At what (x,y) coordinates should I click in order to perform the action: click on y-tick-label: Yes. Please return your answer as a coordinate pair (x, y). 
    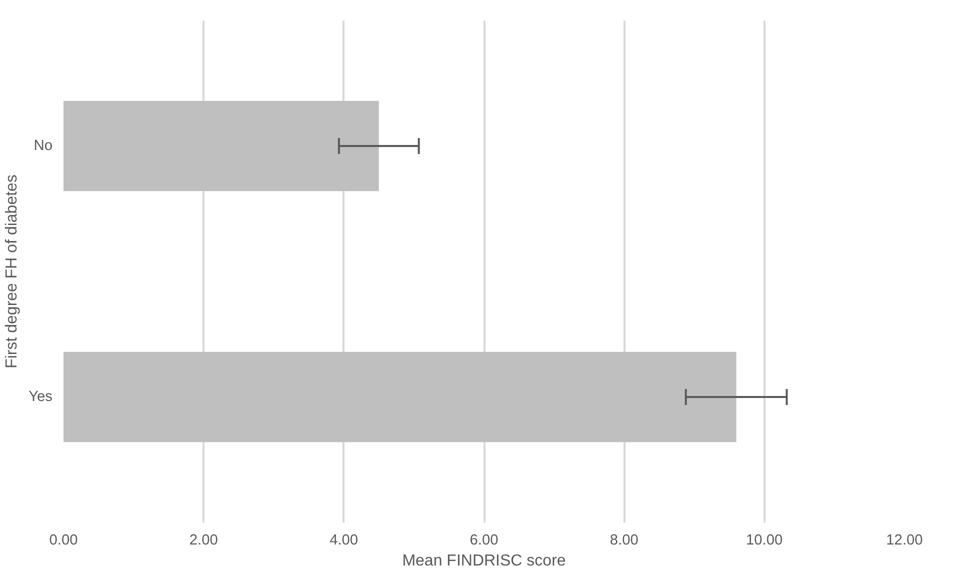
    Looking at the image, I should click on (40, 397).